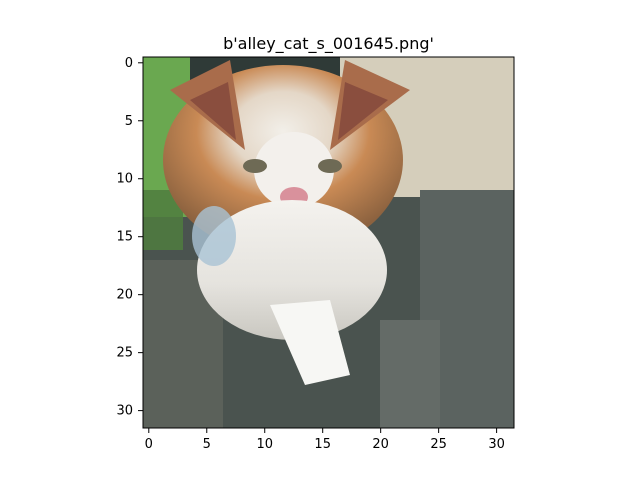  I want to click on cat-left-eye, so click(255, 166).